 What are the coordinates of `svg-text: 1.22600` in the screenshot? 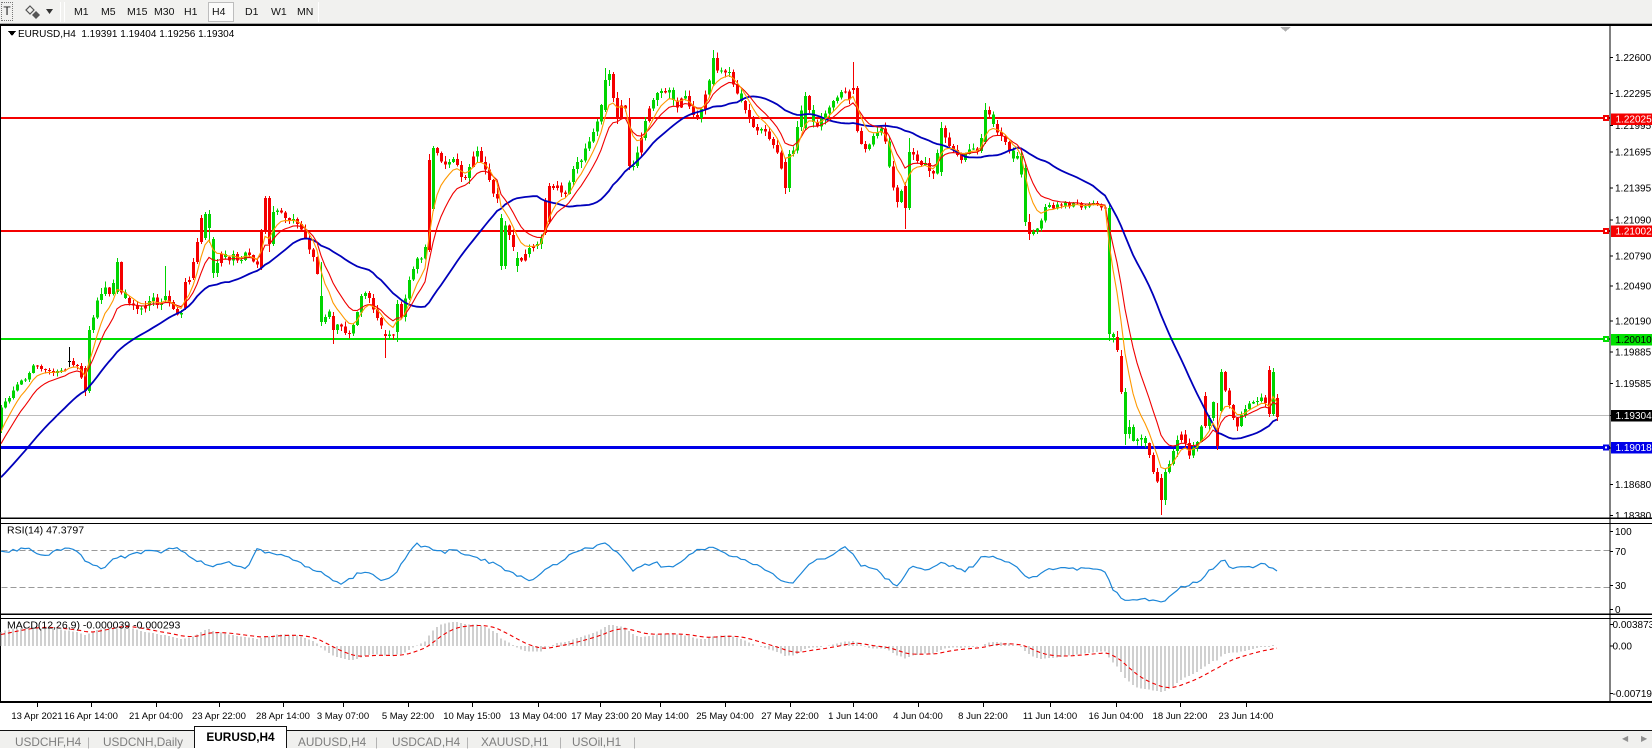 It's located at (1633, 58).